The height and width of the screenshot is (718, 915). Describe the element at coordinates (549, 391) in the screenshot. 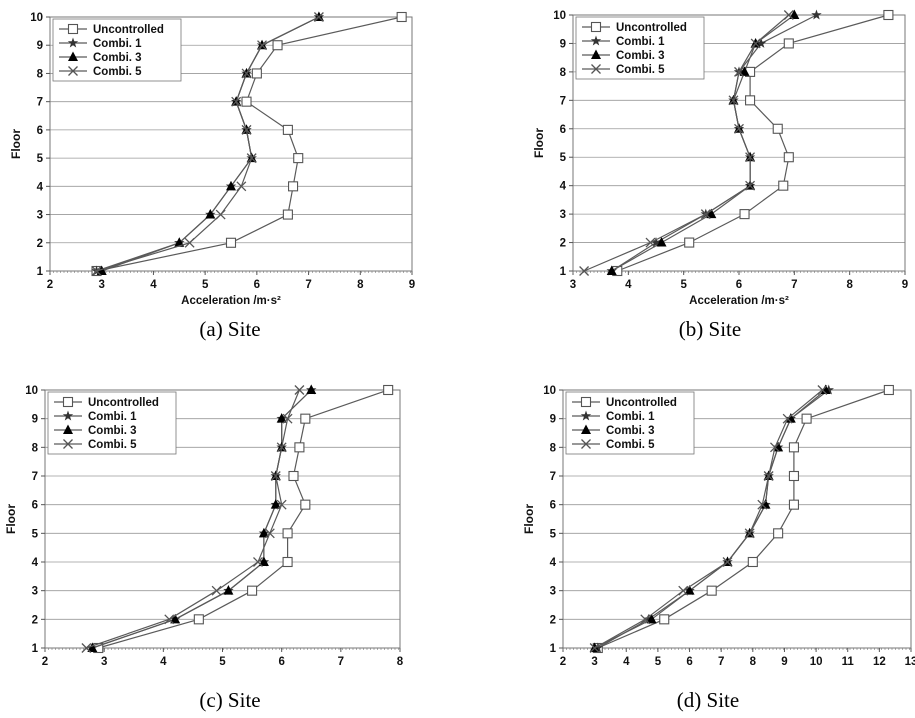

I see `y-tick-label: 10` at that location.